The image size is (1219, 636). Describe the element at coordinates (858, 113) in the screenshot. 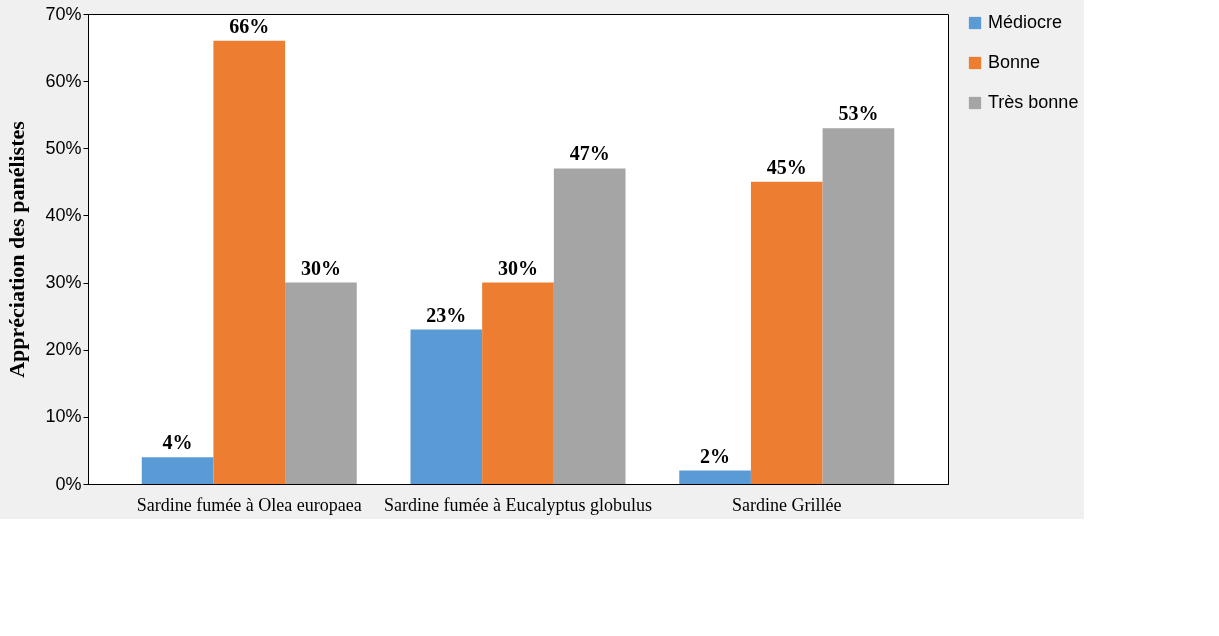

I see `data-label: 53%` at that location.